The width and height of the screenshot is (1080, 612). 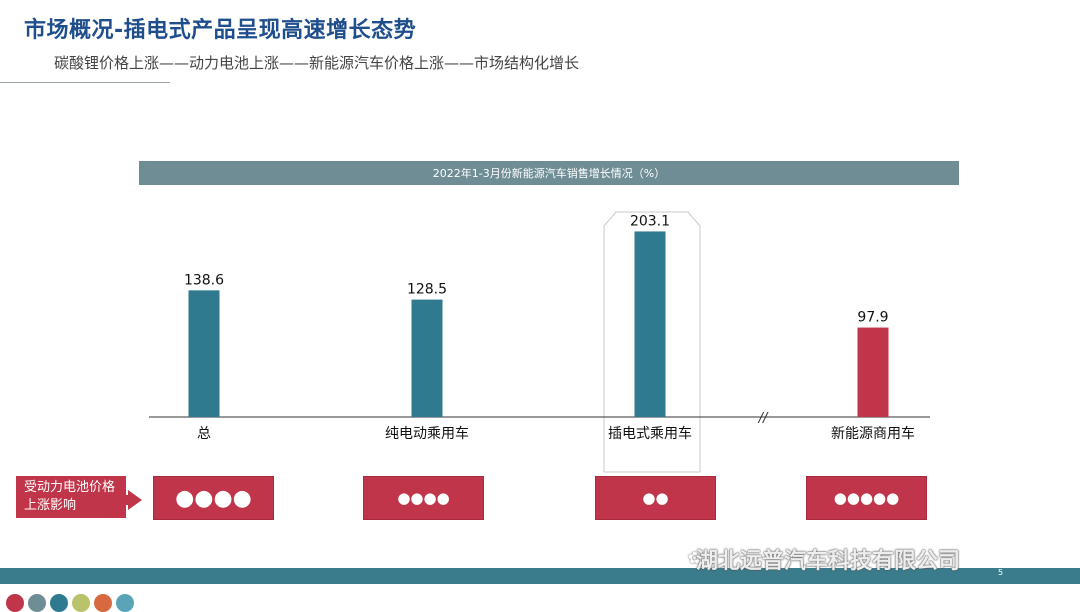 I want to click on category-label-4: 新能源商用车, so click(x=873, y=433).